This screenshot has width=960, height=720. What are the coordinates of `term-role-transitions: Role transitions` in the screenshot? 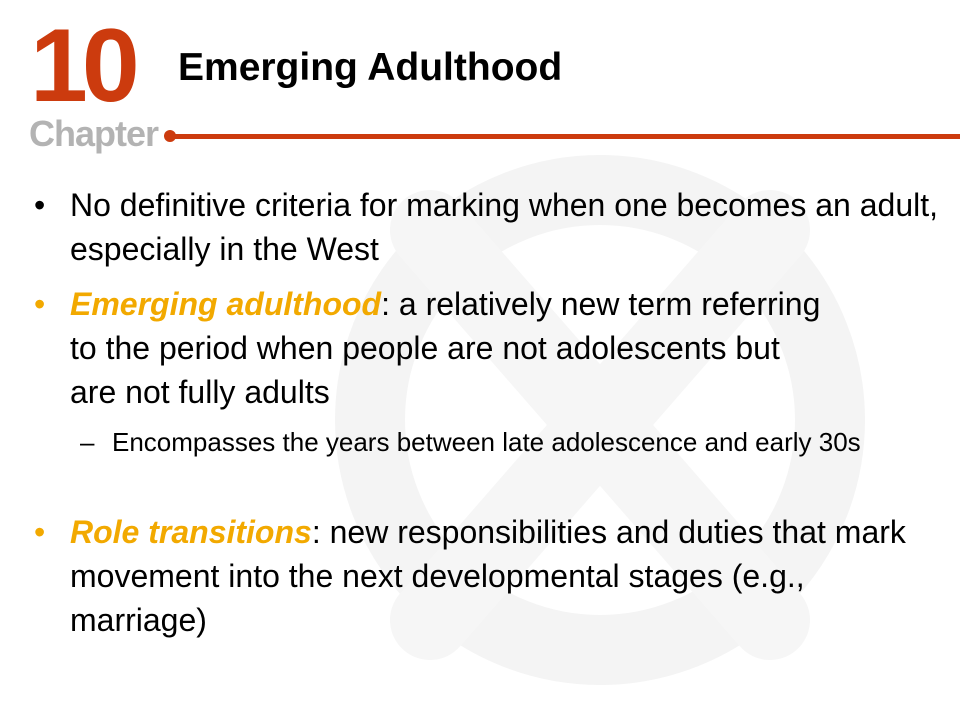 It's located at (191, 532).